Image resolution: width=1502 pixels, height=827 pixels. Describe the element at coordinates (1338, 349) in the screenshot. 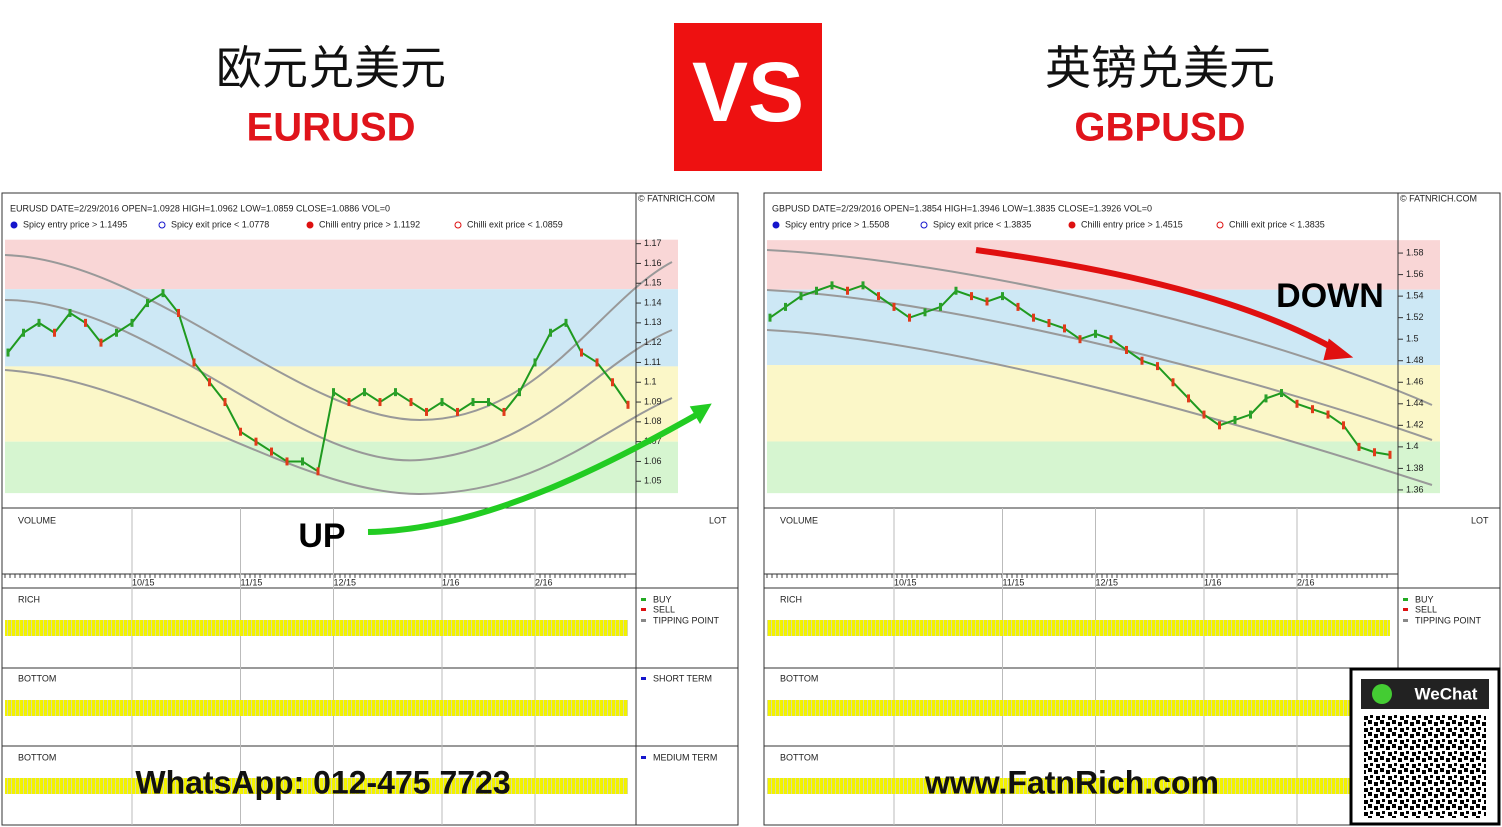

I see `down-arrow-head` at that location.